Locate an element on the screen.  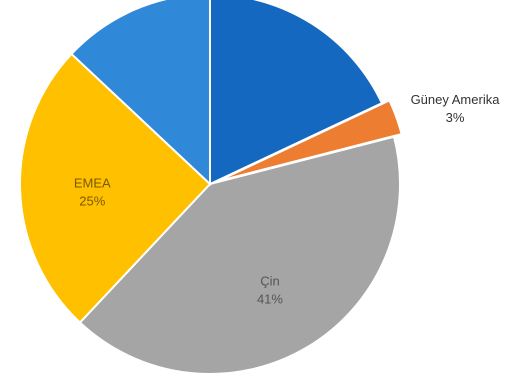
slice-percent-label: 3% is located at coordinates (455, 117).